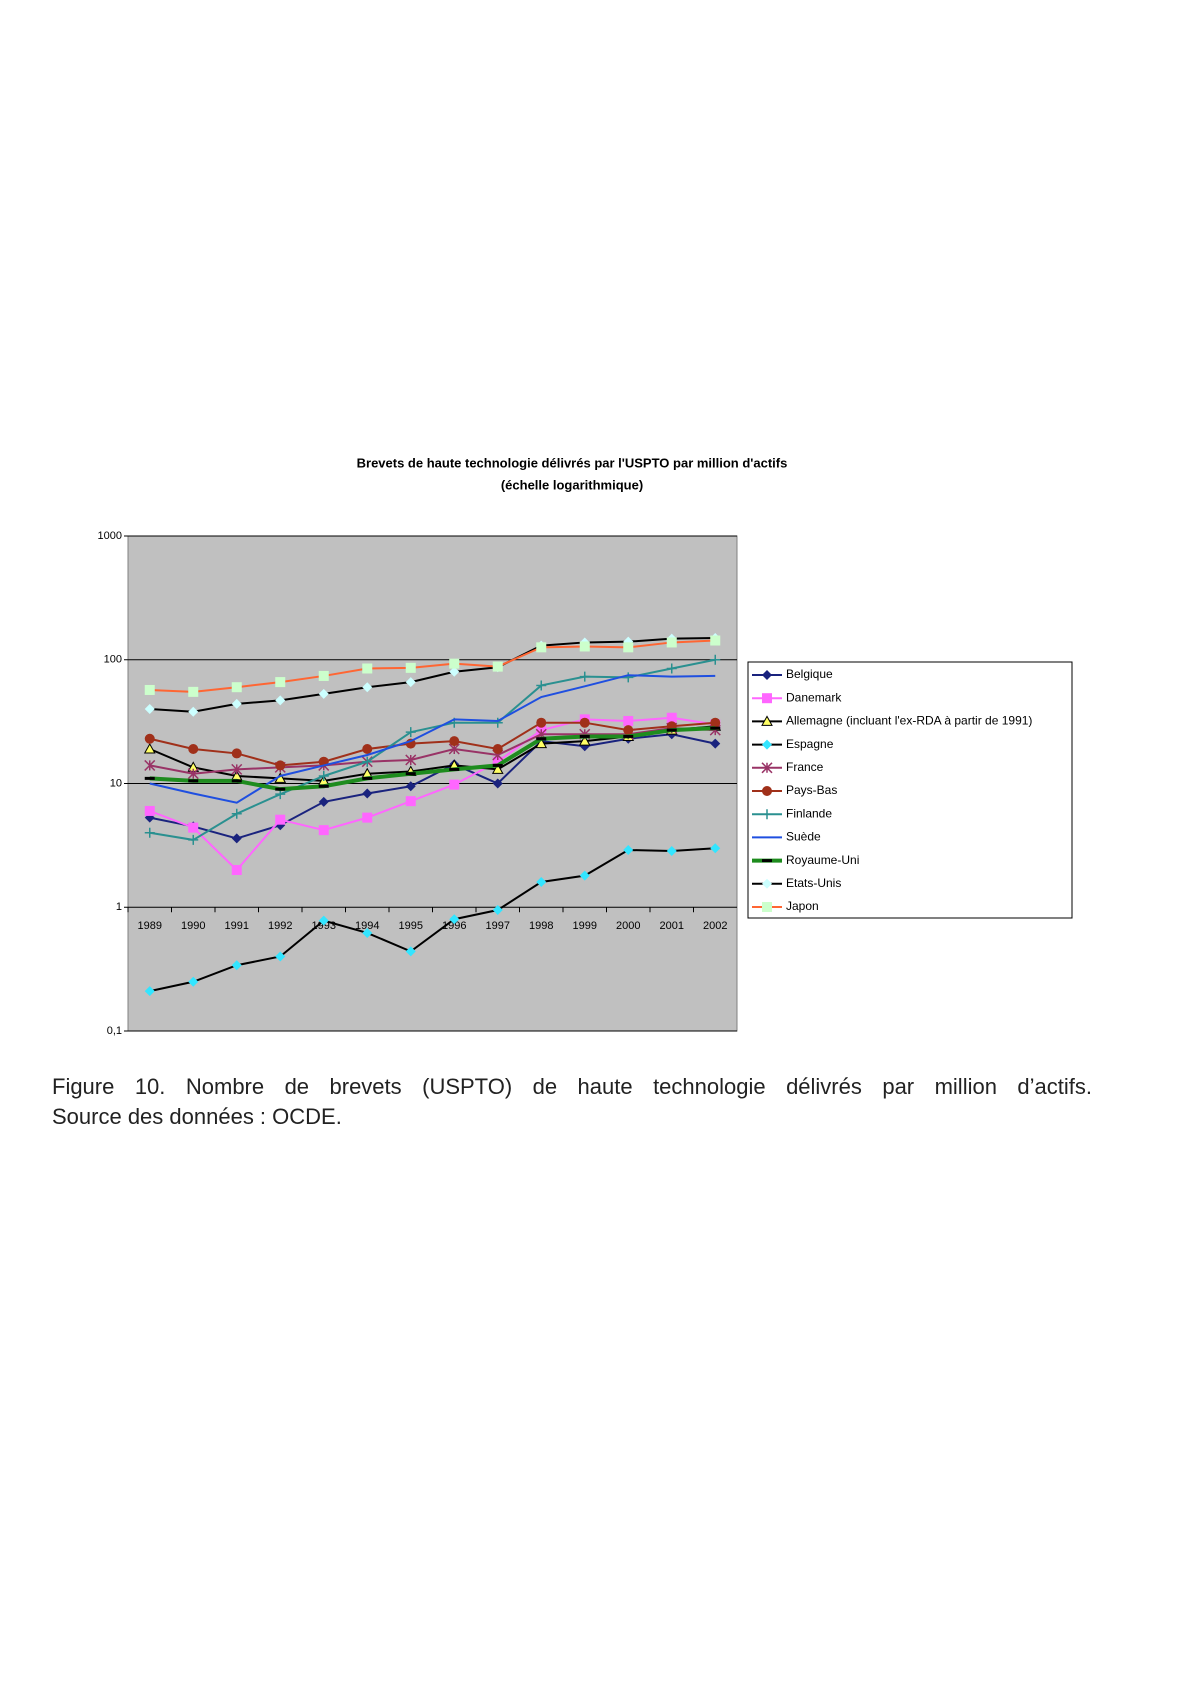  What do you see at coordinates (672, 926) in the screenshot?
I see `x-tick-label: 2001` at bounding box center [672, 926].